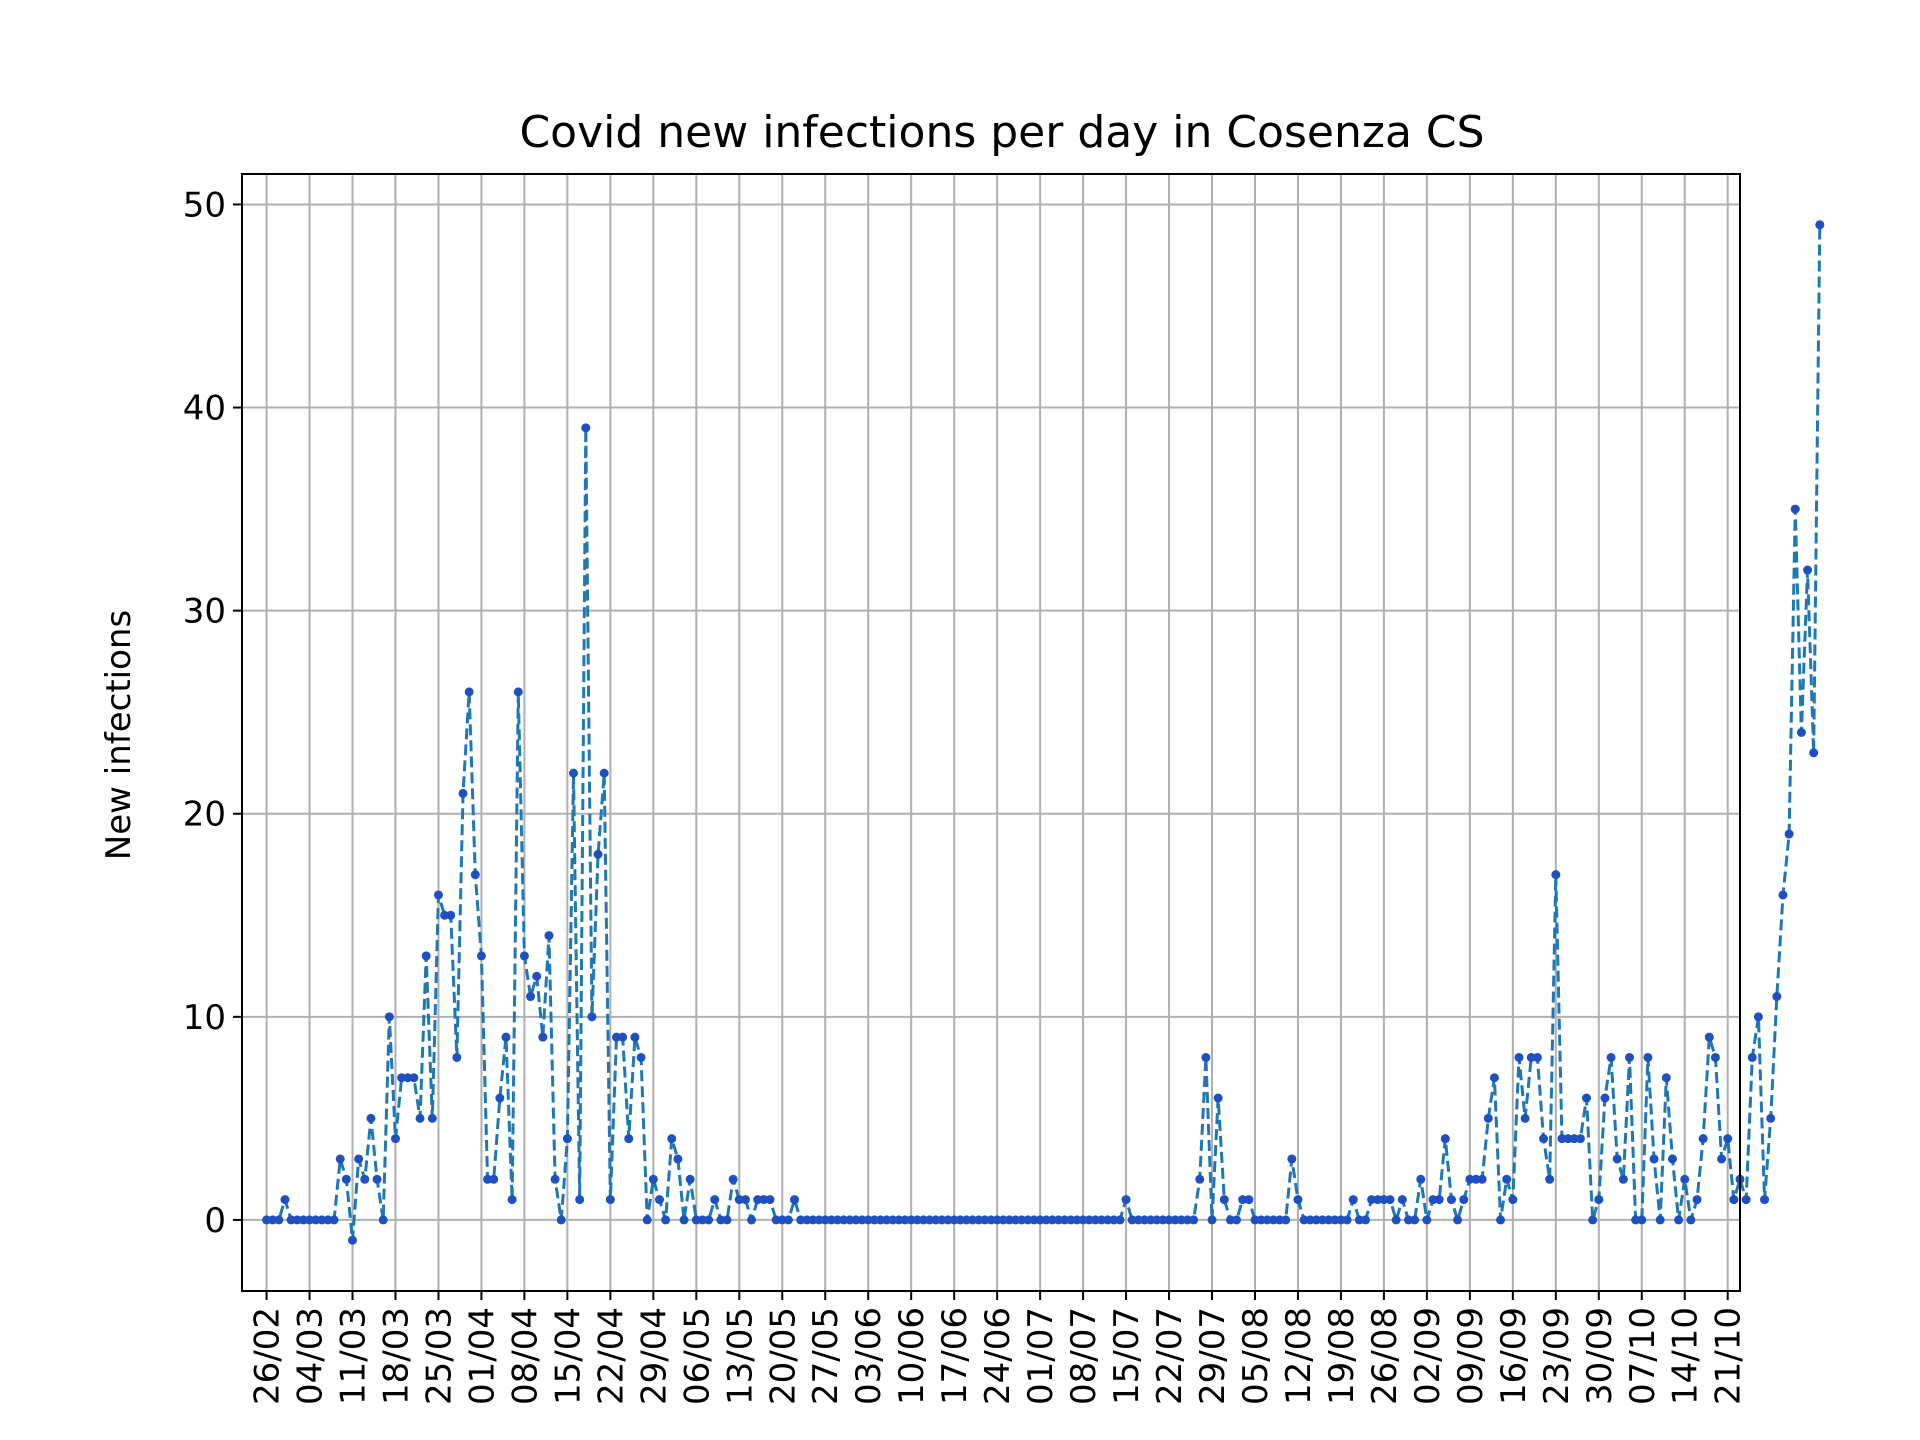 The image size is (1920, 1440). What do you see at coordinates (204, 409) in the screenshot?
I see `y-tick-label: 40` at bounding box center [204, 409].